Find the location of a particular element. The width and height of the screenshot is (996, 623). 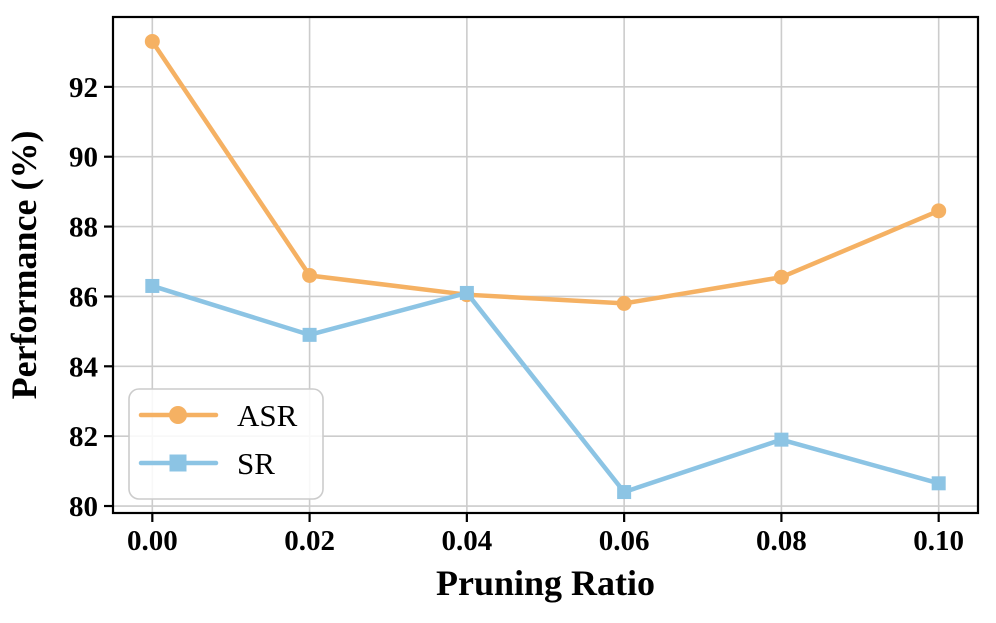

x-axis-label: Pruning Ratio is located at coordinates (545, 583).